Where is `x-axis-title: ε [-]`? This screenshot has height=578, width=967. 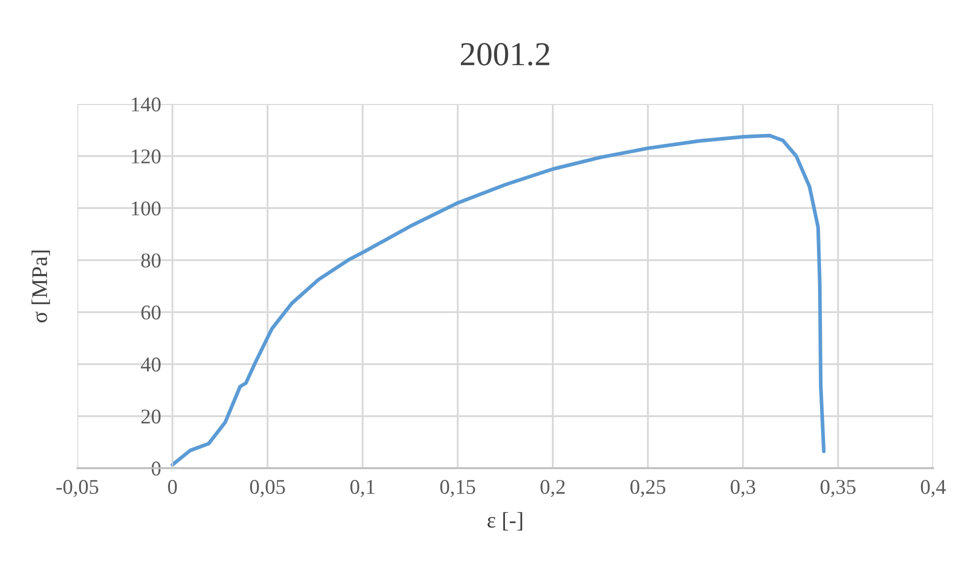 x-axis-title: ε [-] is located at coordinates (505, 521).